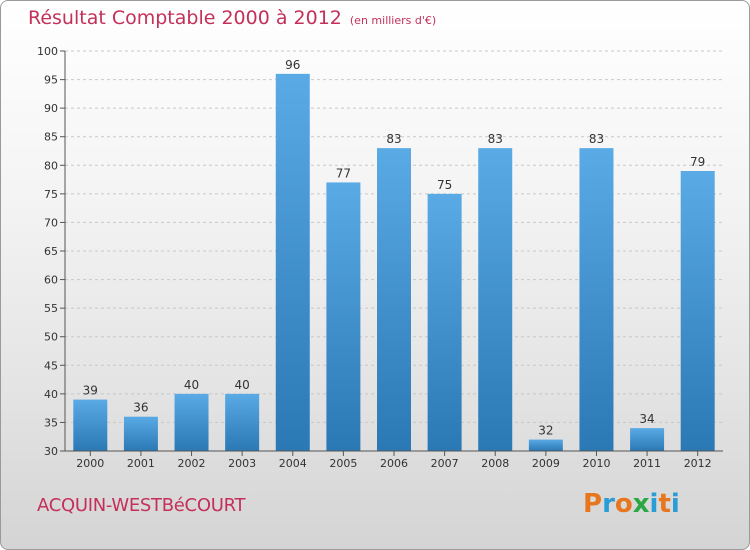  What do you see at coordinates (495, 299) in the screenshot?
I see `bar-2008` at bounding box center [495, 299].